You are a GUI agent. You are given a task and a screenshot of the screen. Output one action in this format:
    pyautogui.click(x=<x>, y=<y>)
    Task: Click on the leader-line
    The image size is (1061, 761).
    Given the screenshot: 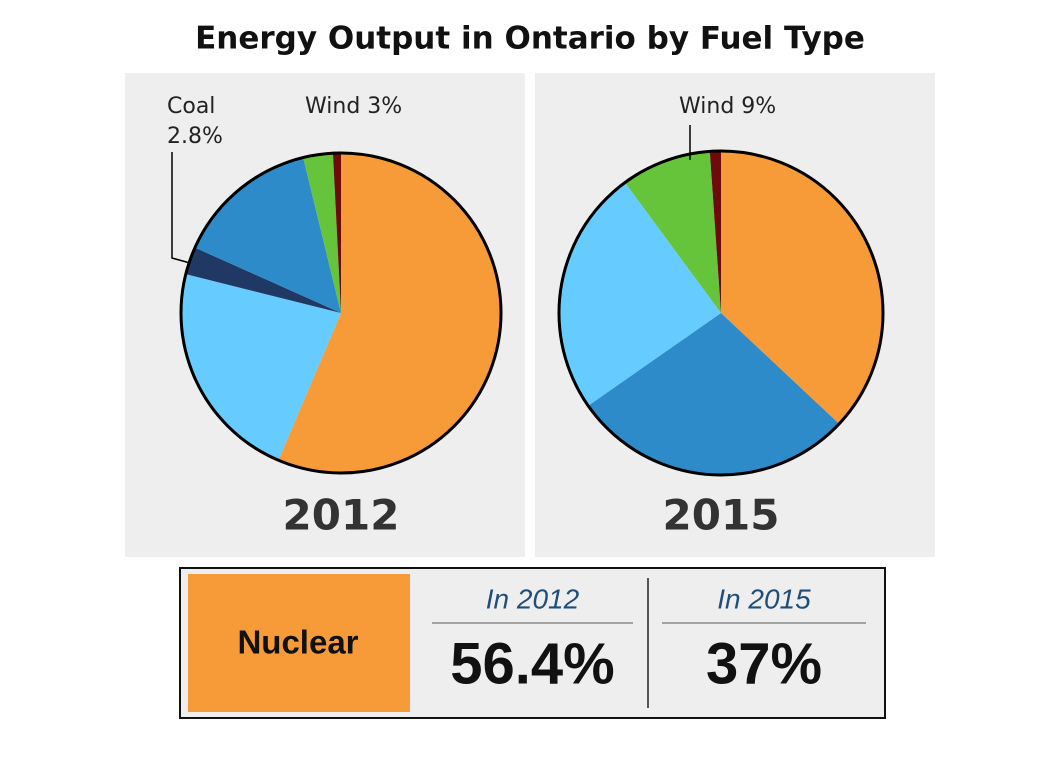 What is the action you would take?
    pyautogui.click(x=181, y=208)
    